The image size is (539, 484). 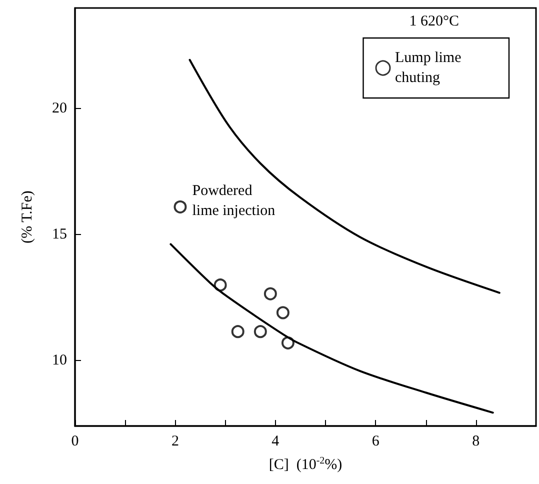 What do you see at coordinates (28, 217) in the screenshot?
I see `y-axis-title: (% T.Fe)` at bounding box center [28, 217].